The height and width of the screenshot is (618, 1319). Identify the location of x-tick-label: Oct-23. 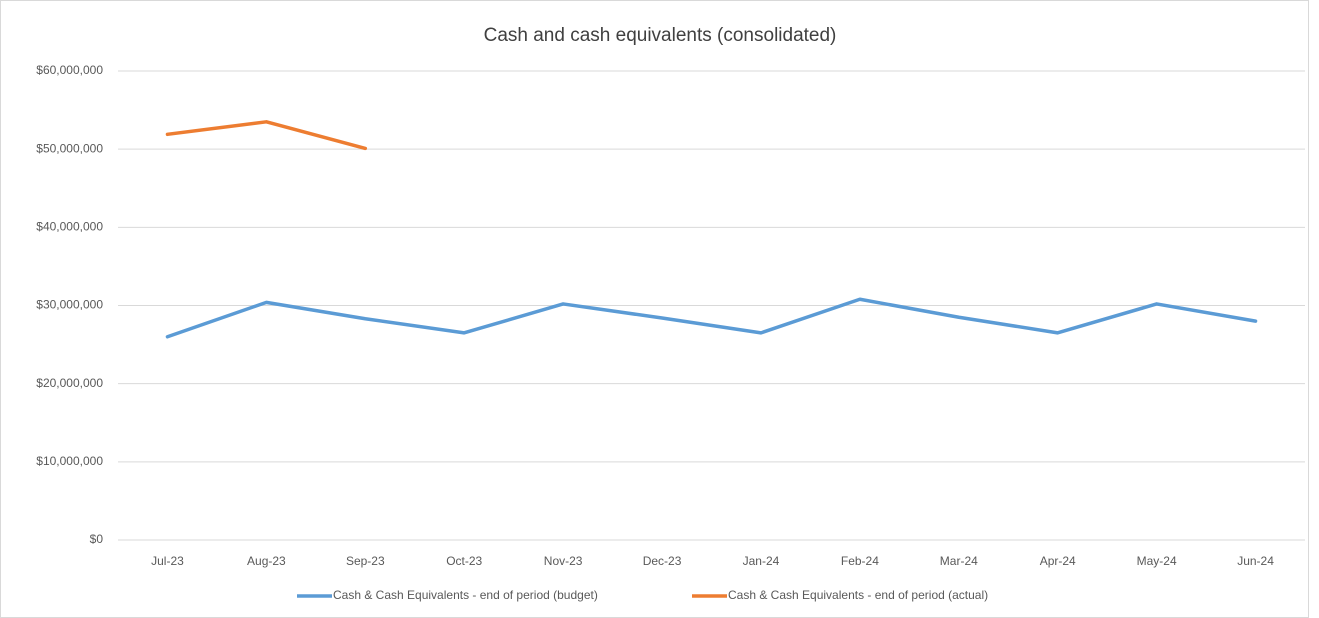
(464, 561).